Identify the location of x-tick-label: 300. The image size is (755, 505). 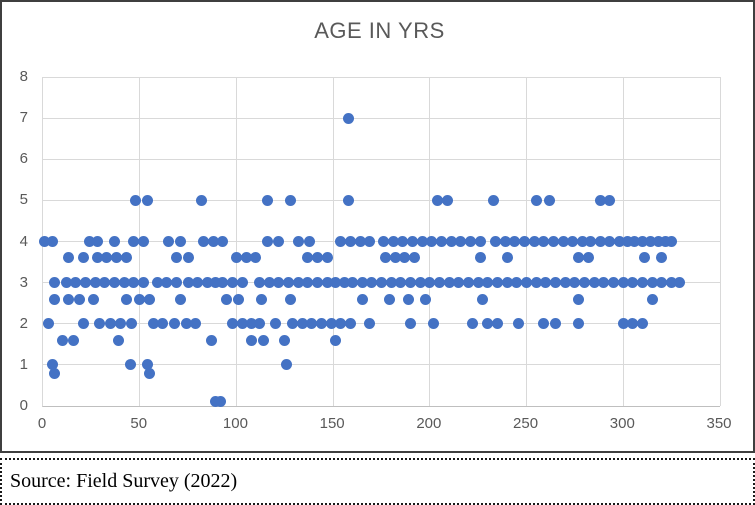
(622, 423).